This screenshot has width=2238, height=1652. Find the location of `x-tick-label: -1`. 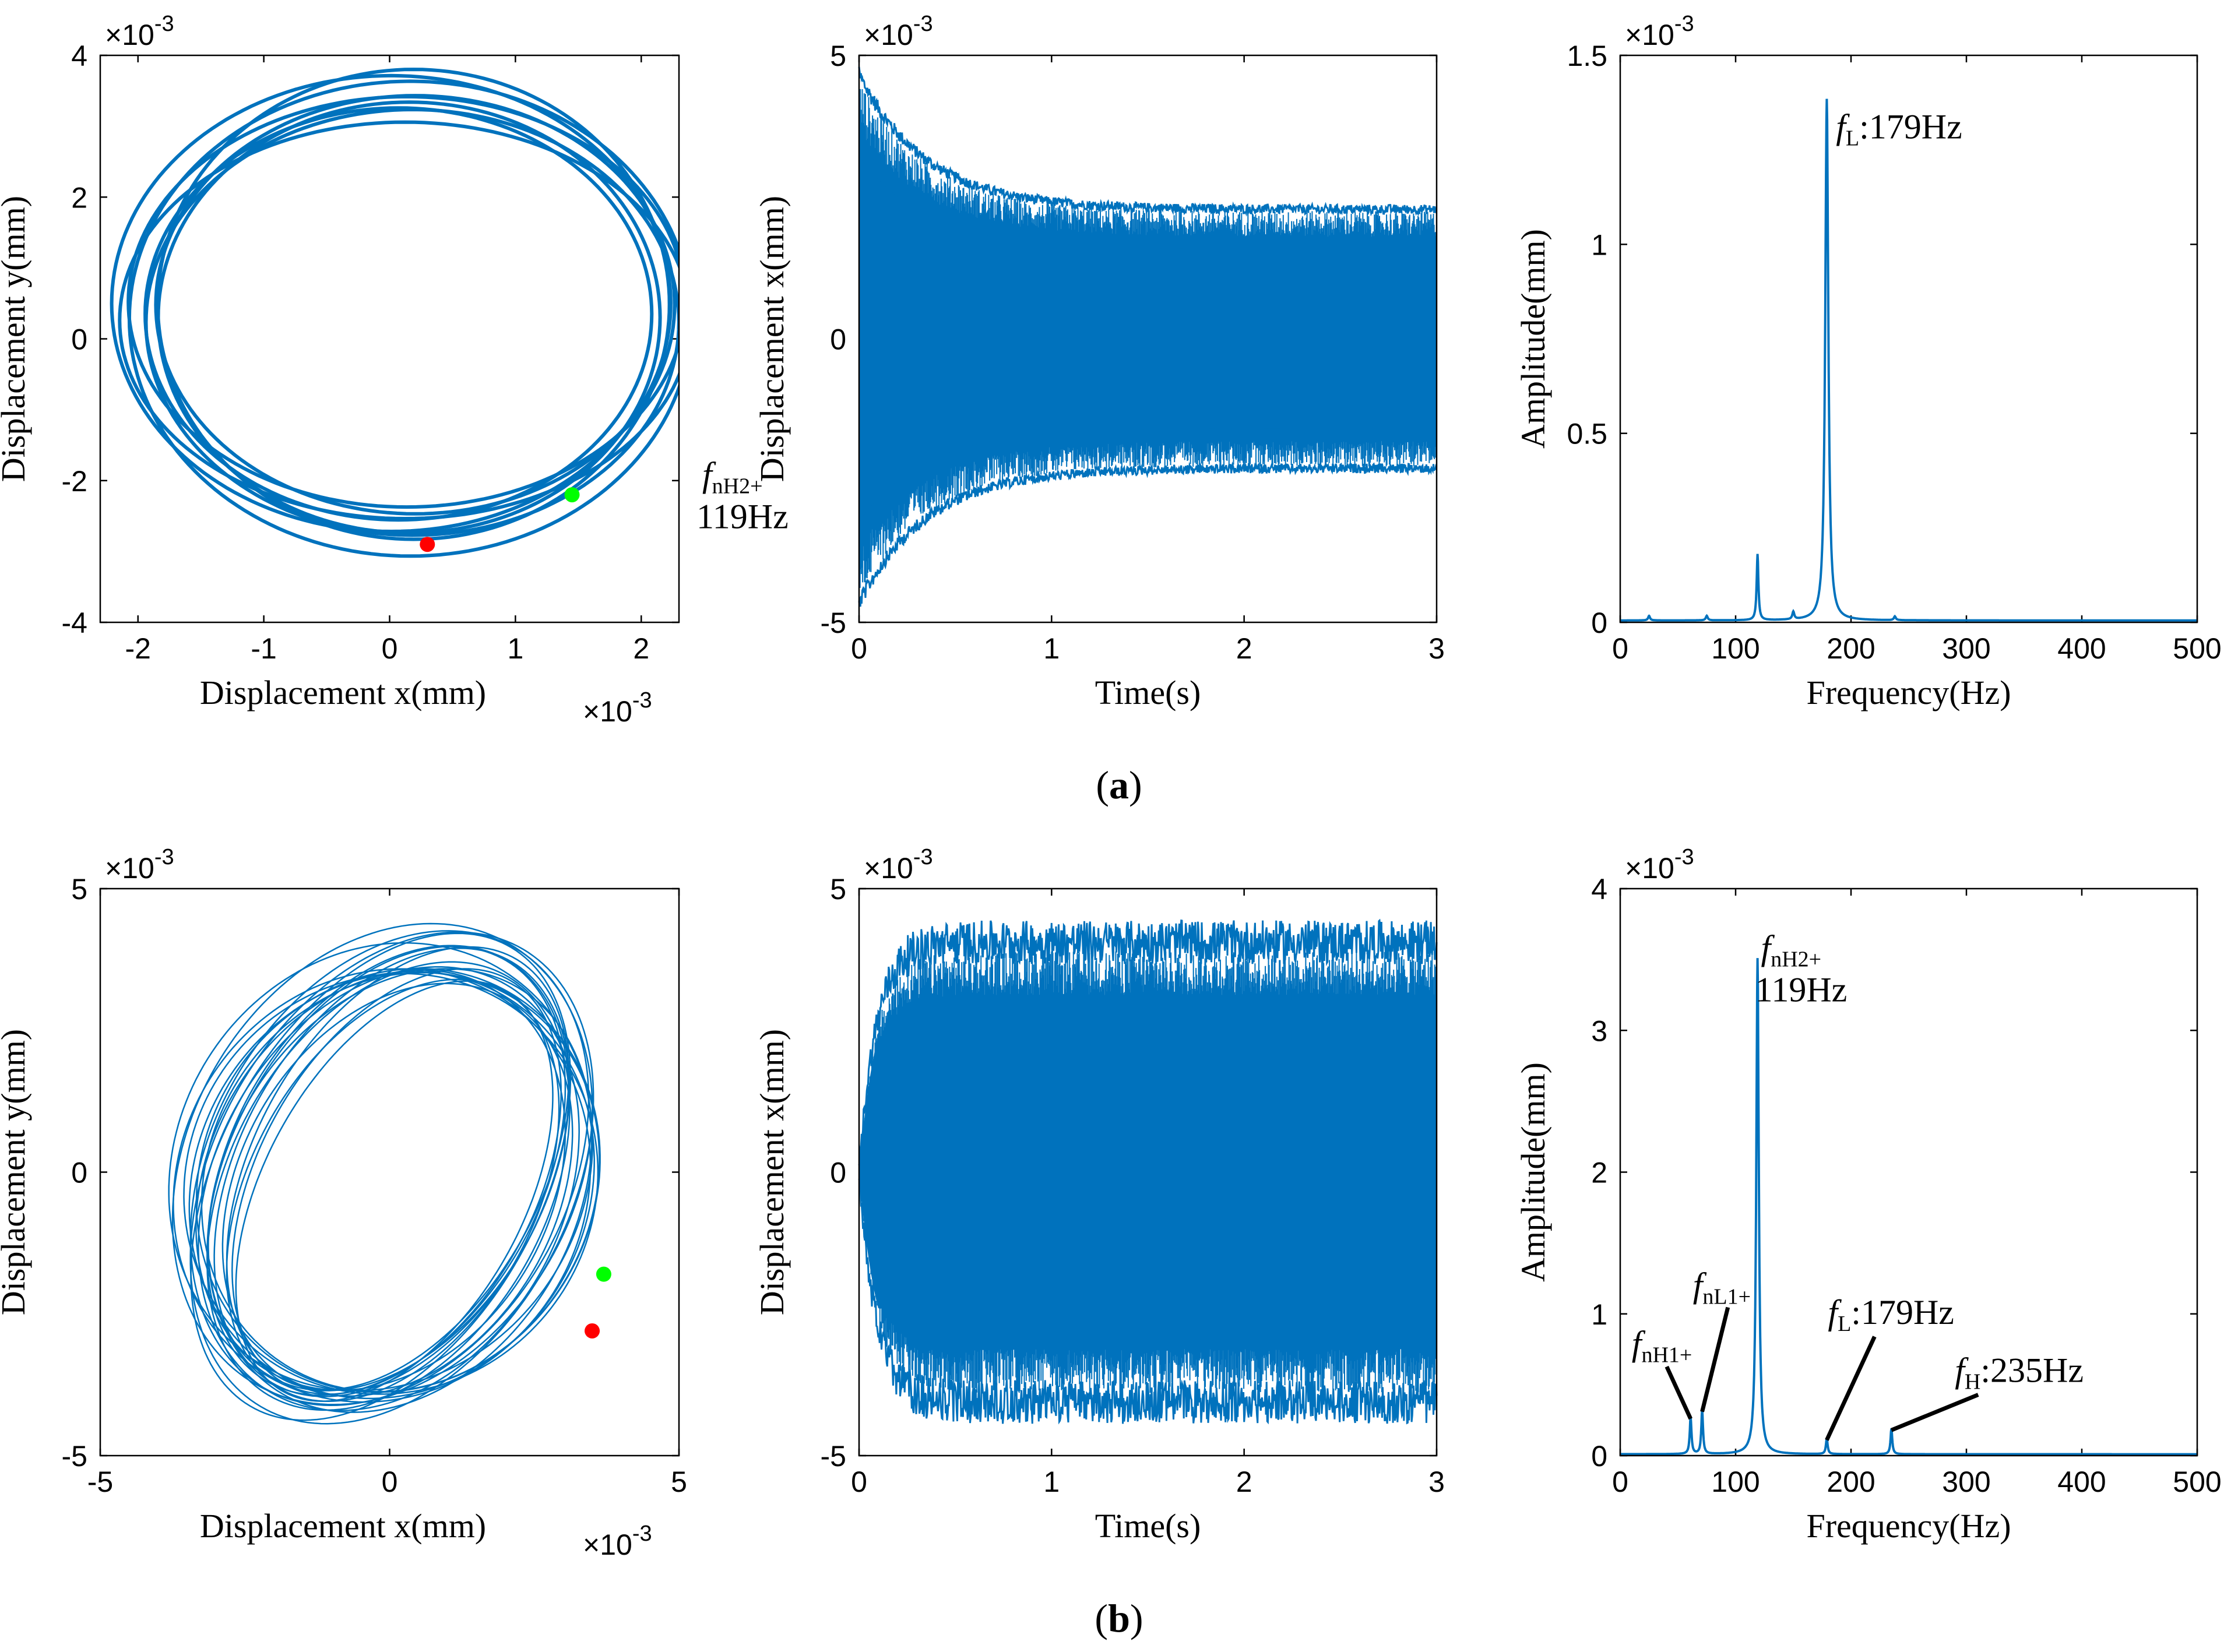

x-tick-label: -1 is located at coordinates (263, 648).